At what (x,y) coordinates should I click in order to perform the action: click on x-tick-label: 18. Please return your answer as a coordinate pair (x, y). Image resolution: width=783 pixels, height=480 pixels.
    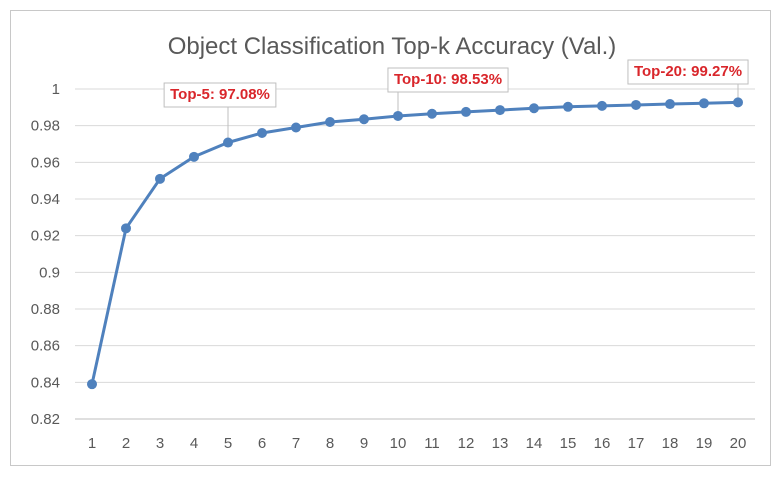
    Looking at the image, I should click on (670, 443).